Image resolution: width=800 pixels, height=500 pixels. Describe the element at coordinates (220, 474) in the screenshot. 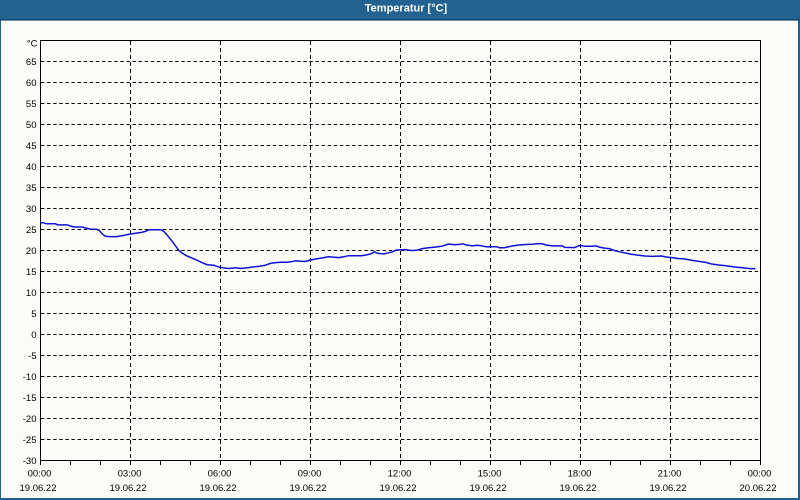

I see `svg-text: 06:00` at that location.